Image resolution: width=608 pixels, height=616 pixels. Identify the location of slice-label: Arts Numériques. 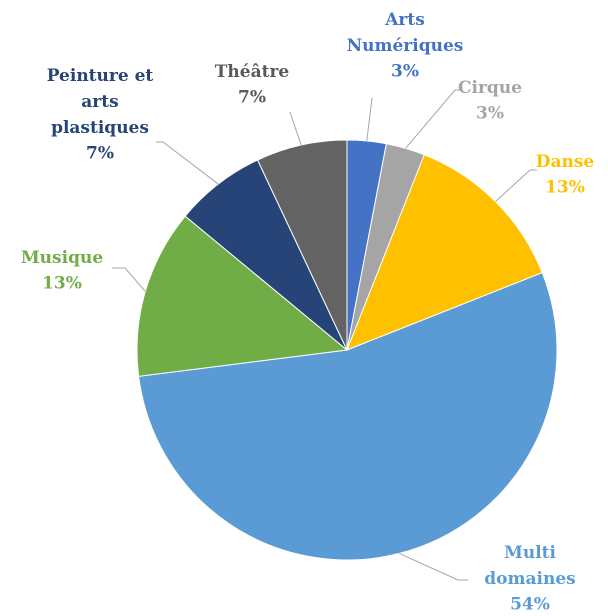
(405, 33).